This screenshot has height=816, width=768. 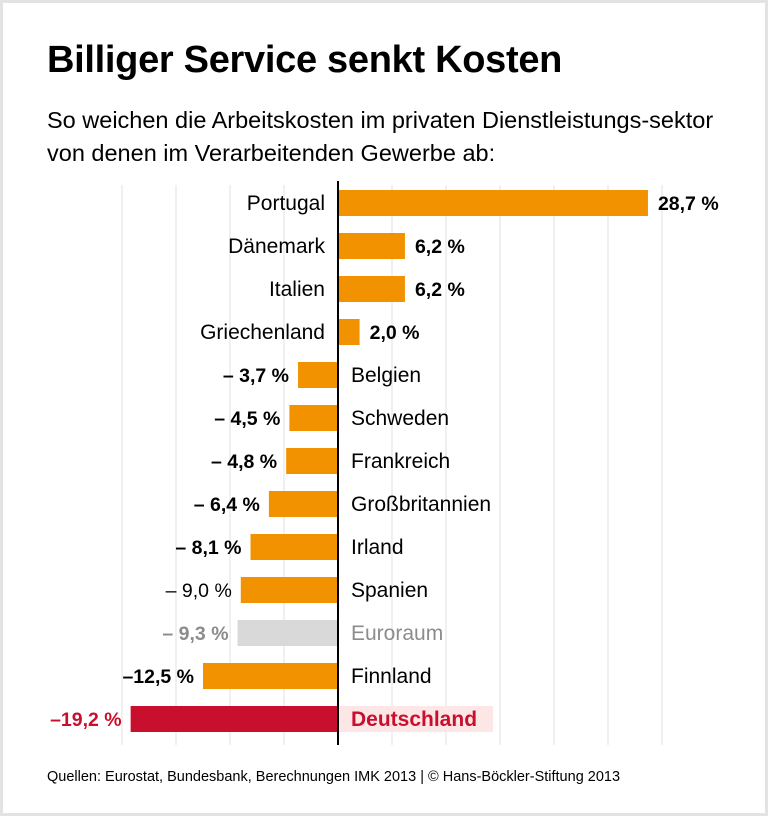 I want to click on category-label: Portugal, so click(x=286, y=203).